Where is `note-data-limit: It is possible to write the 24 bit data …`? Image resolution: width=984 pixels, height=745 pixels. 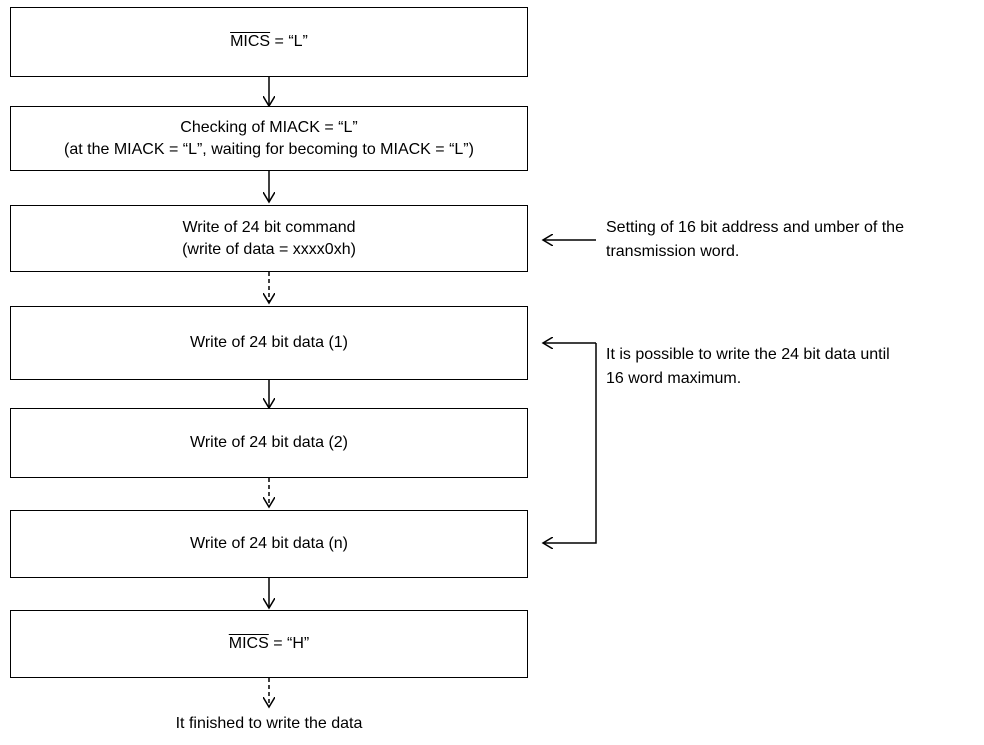
note-data-limit: It is possible to write the 24 bit data … is located at coordinates (748, 367).